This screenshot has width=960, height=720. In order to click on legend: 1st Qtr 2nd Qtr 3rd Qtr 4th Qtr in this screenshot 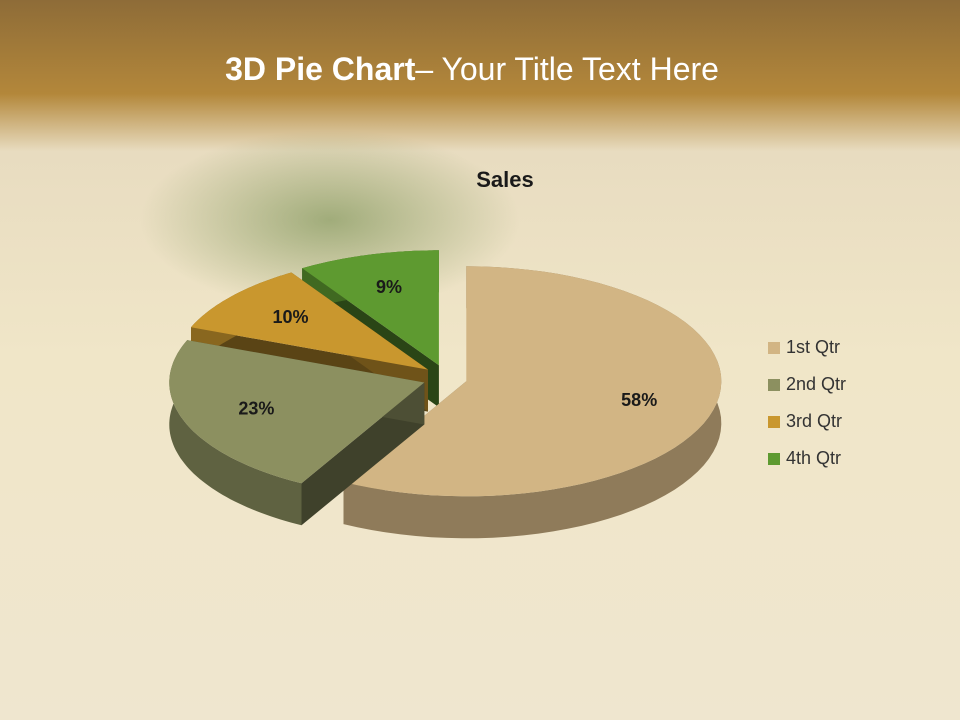, I will do `click(807, 402)`.